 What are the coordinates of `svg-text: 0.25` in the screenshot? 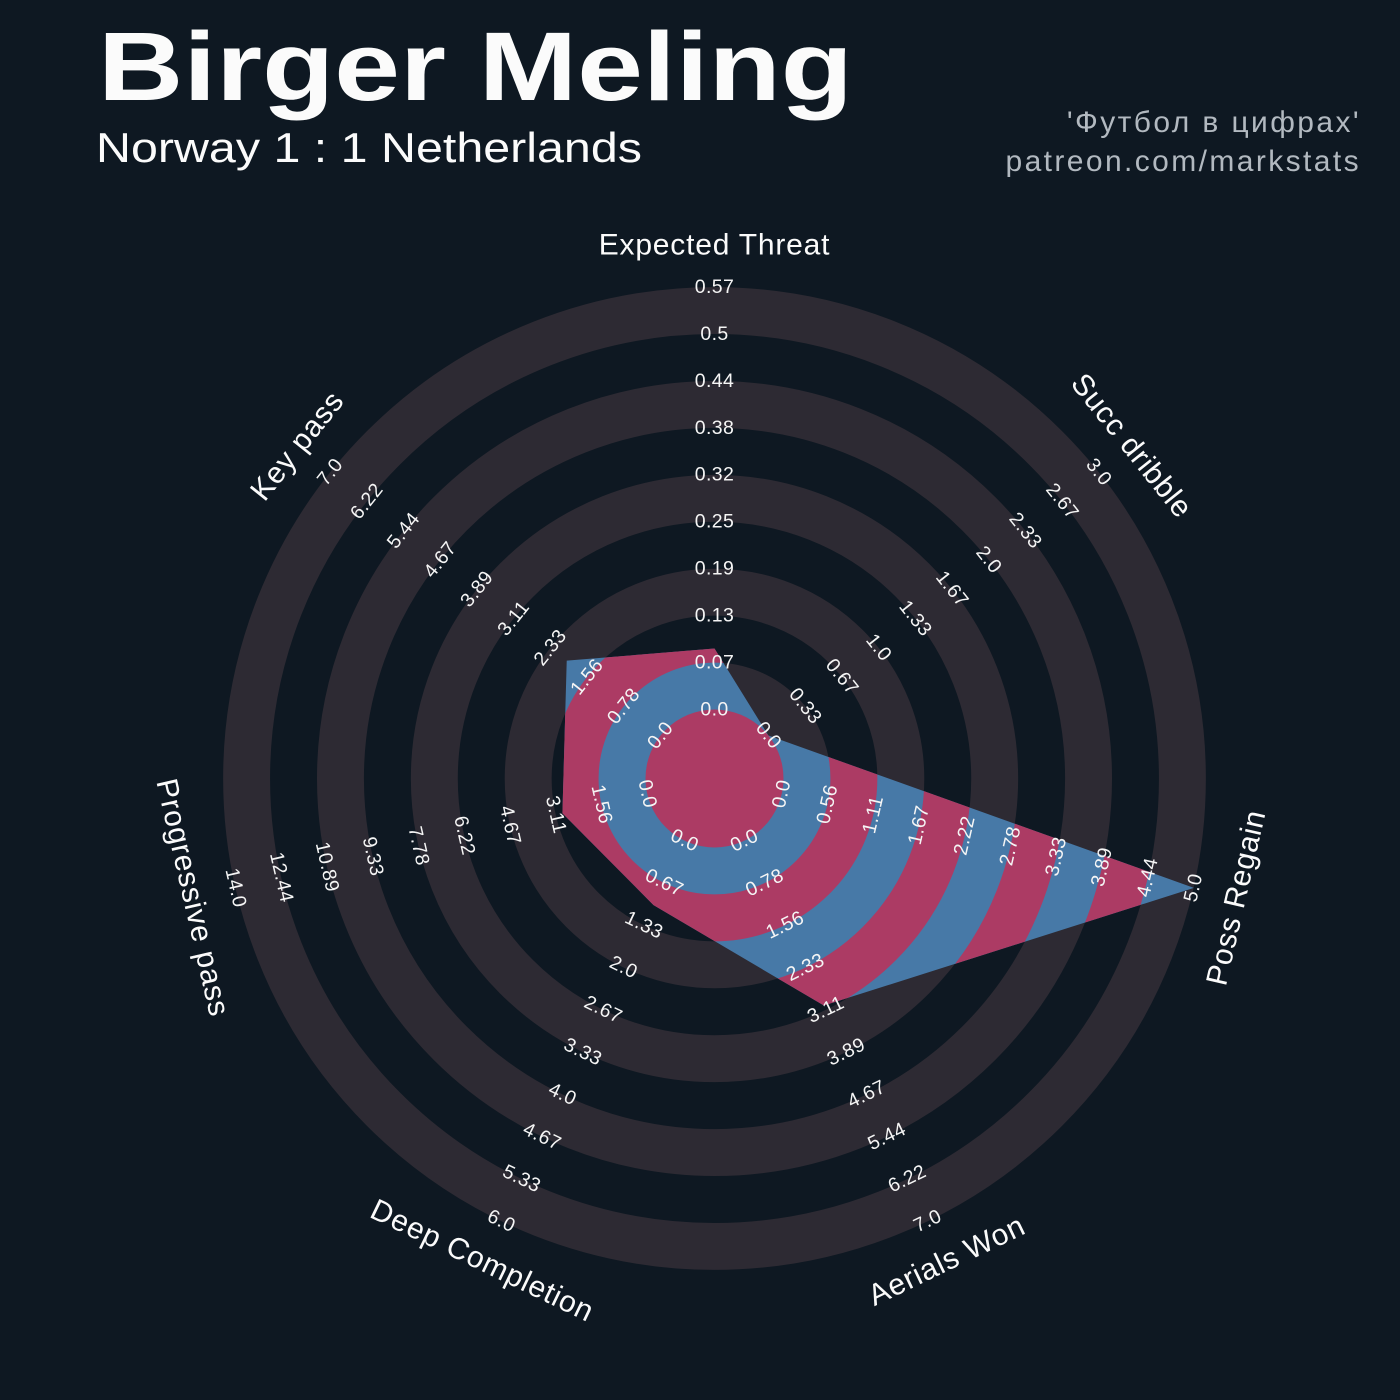 It's located at (715, 522).